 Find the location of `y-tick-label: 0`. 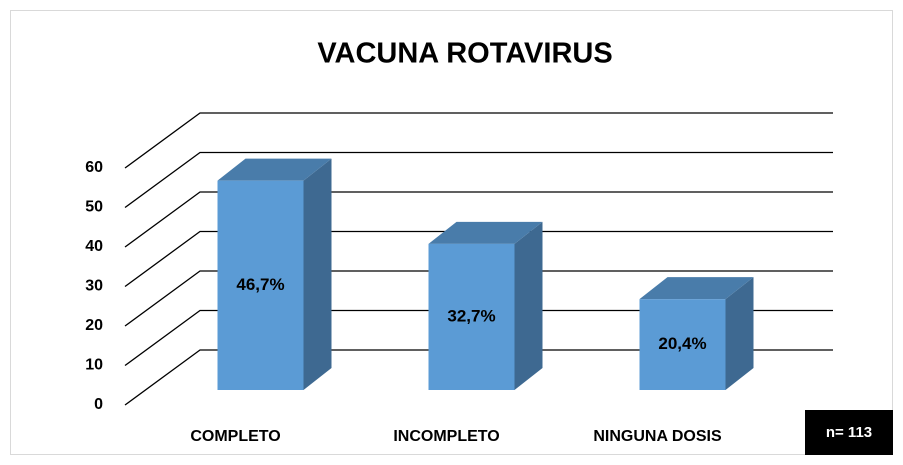

y-tick-label: 0 is located at coordinates (98, 404).